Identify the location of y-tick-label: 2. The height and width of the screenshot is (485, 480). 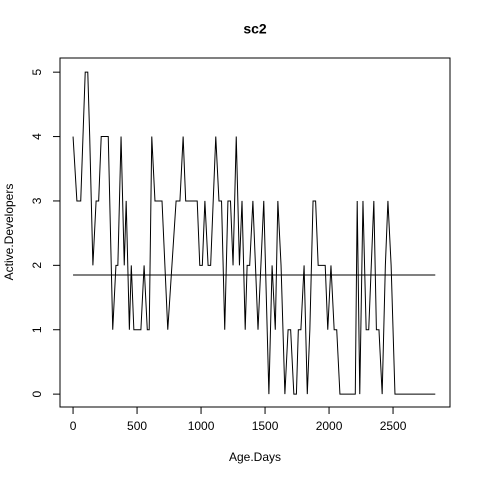
(37, 265).